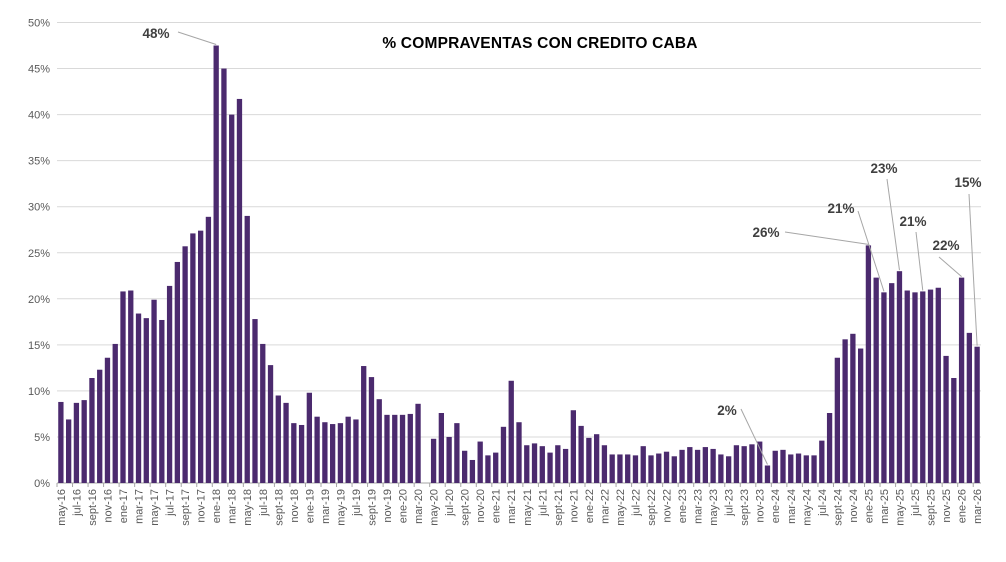 Image resolution: width=1006 pixels, height=562 pixels. Describe the element at coordinates (932, 507) in the screenshot. I see `x-tick-label: sept-25` at that location.